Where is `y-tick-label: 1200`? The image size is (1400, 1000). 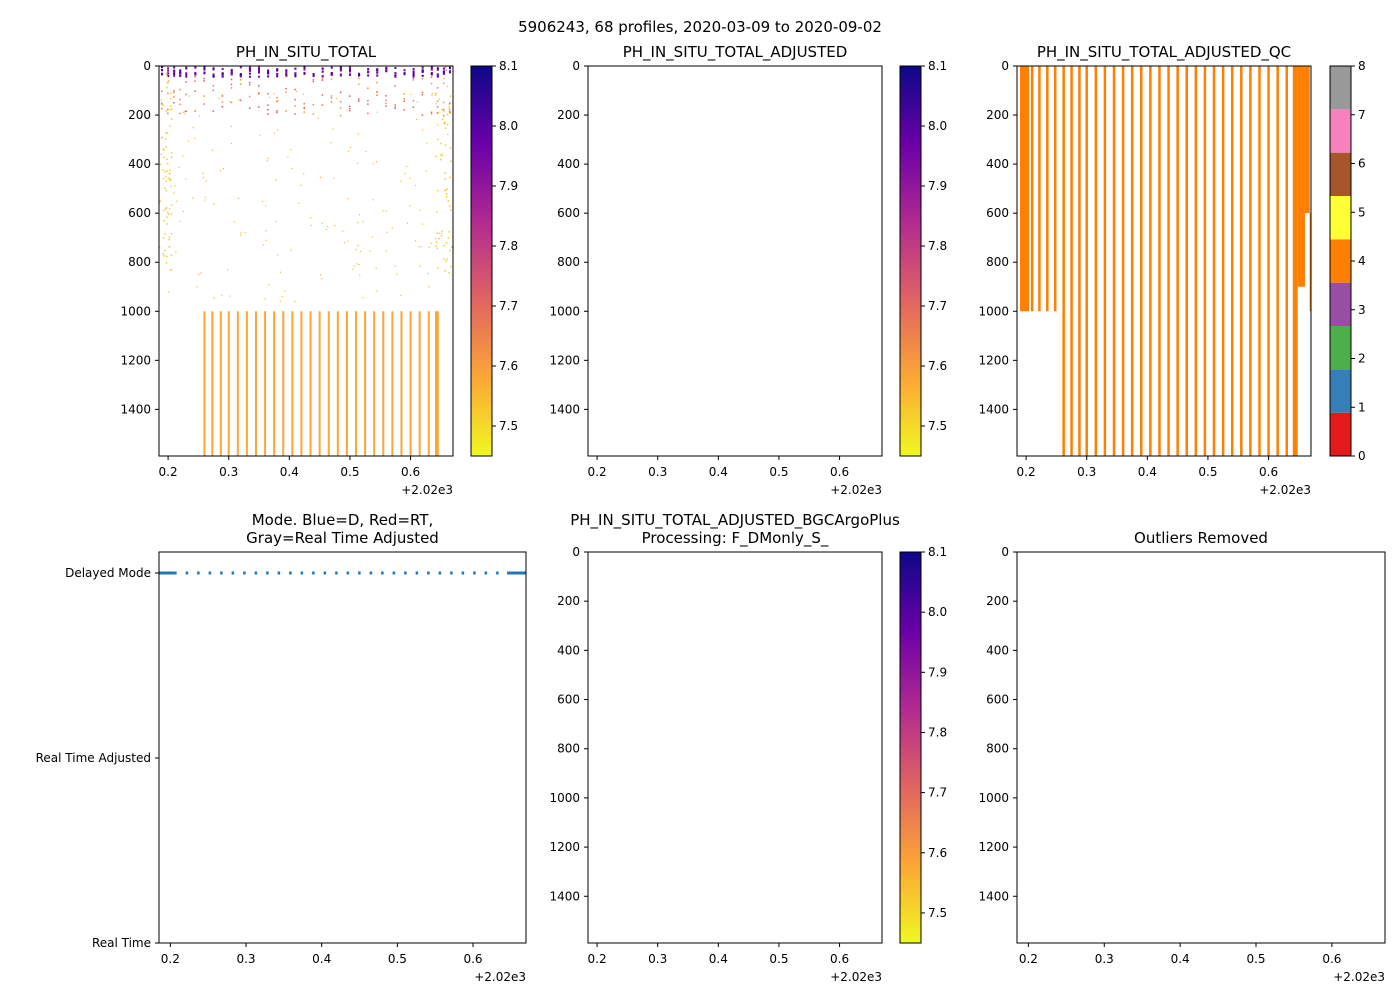 y-tick-label: 1200 is located at coordinates (135, 360).